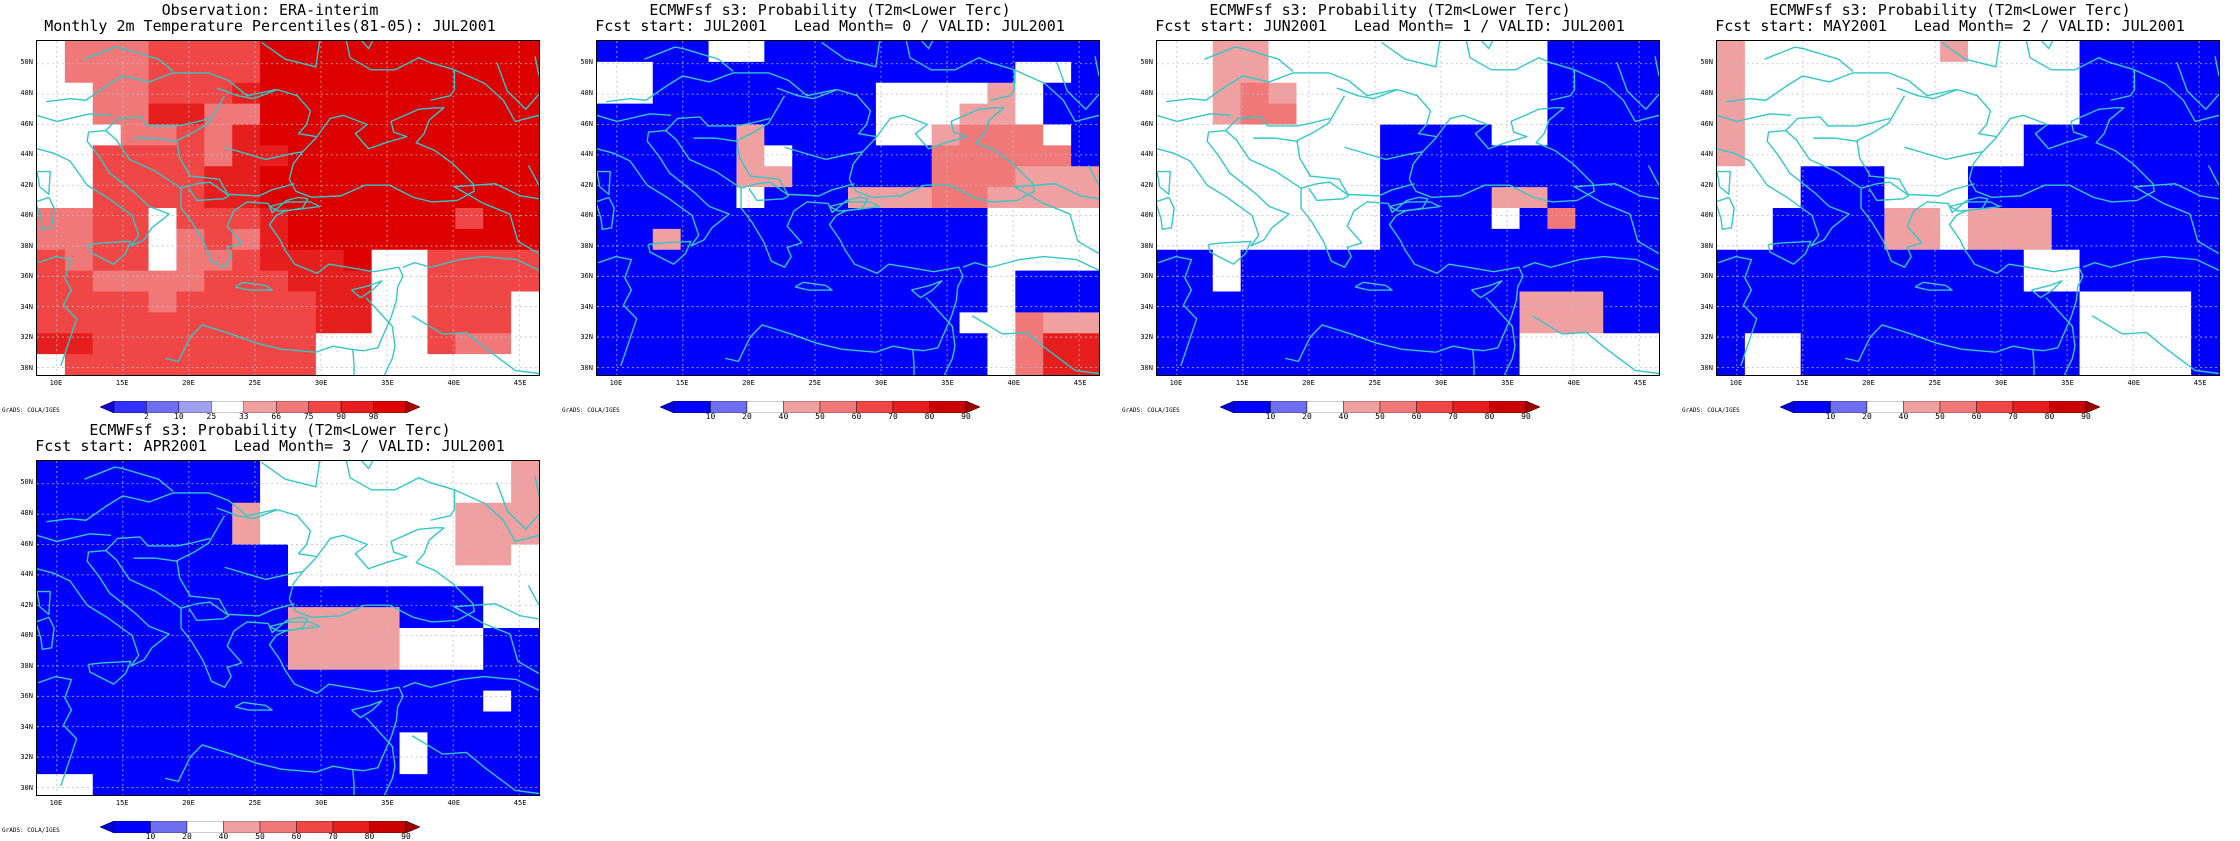 Image resolution: width=2240 pixels, height=841 pixels. Describe the element at coordinates (1146, 184) in the screenshot. I see `latitude-label: 42N` at that location.